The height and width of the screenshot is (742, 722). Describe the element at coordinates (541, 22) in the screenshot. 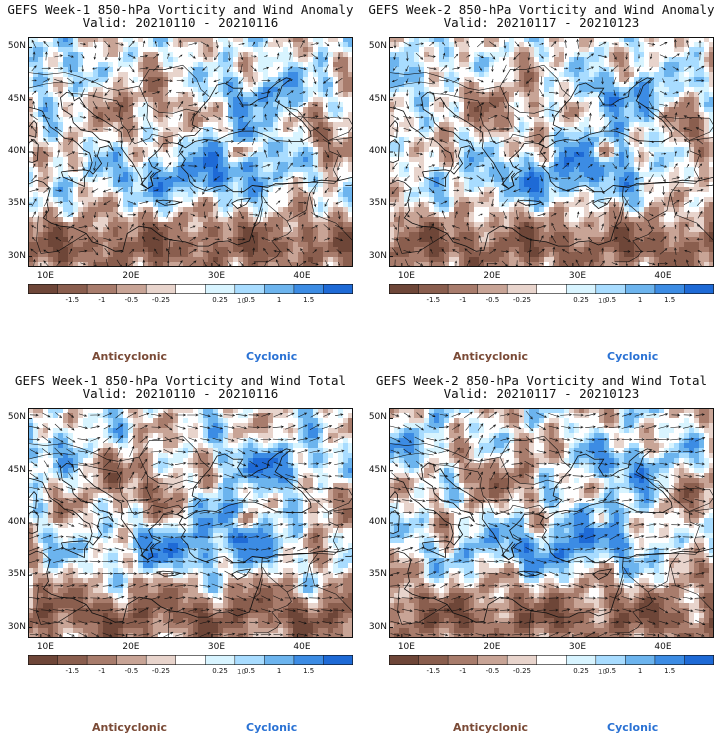

I see `panel-valid-dates: Valid: 20210117 - 20210123` at that location.